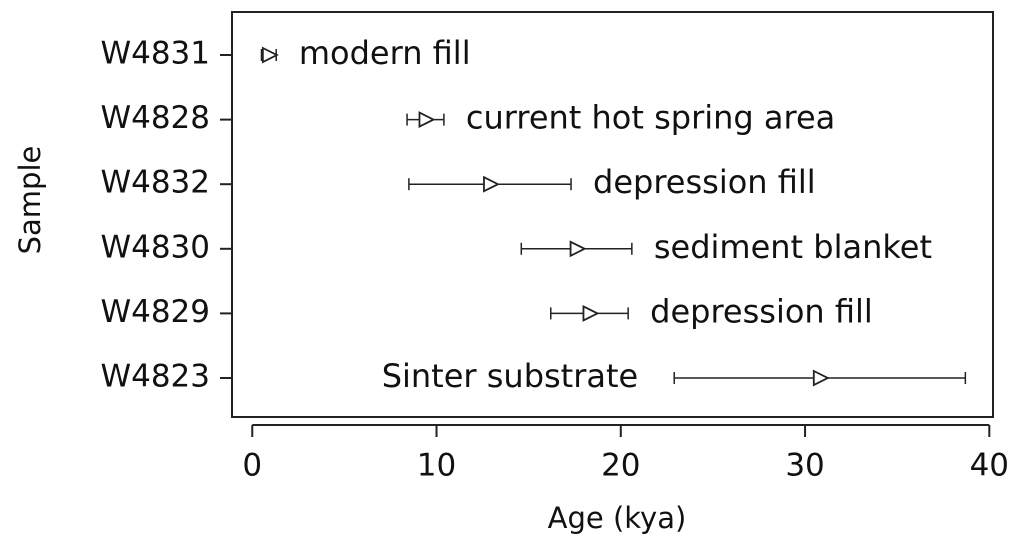 The width and height of the screenshot is (1024, 544). I want to click on annotation: modern fill, so click(385, 53).